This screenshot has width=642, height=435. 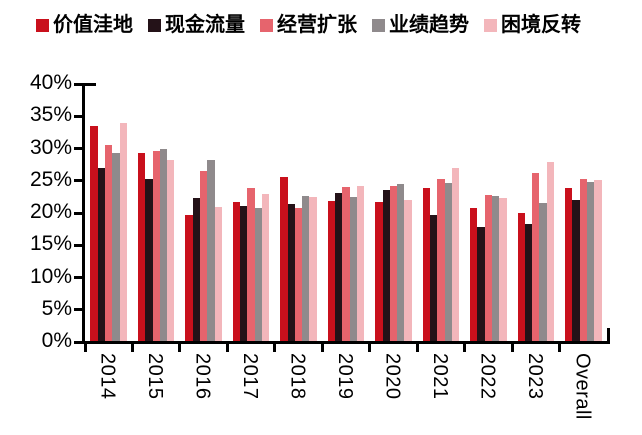 What do you see at coordinates (487, 376) in the screenshot?
I see `x-category-label: 2022` at bounding box center [487, 376].